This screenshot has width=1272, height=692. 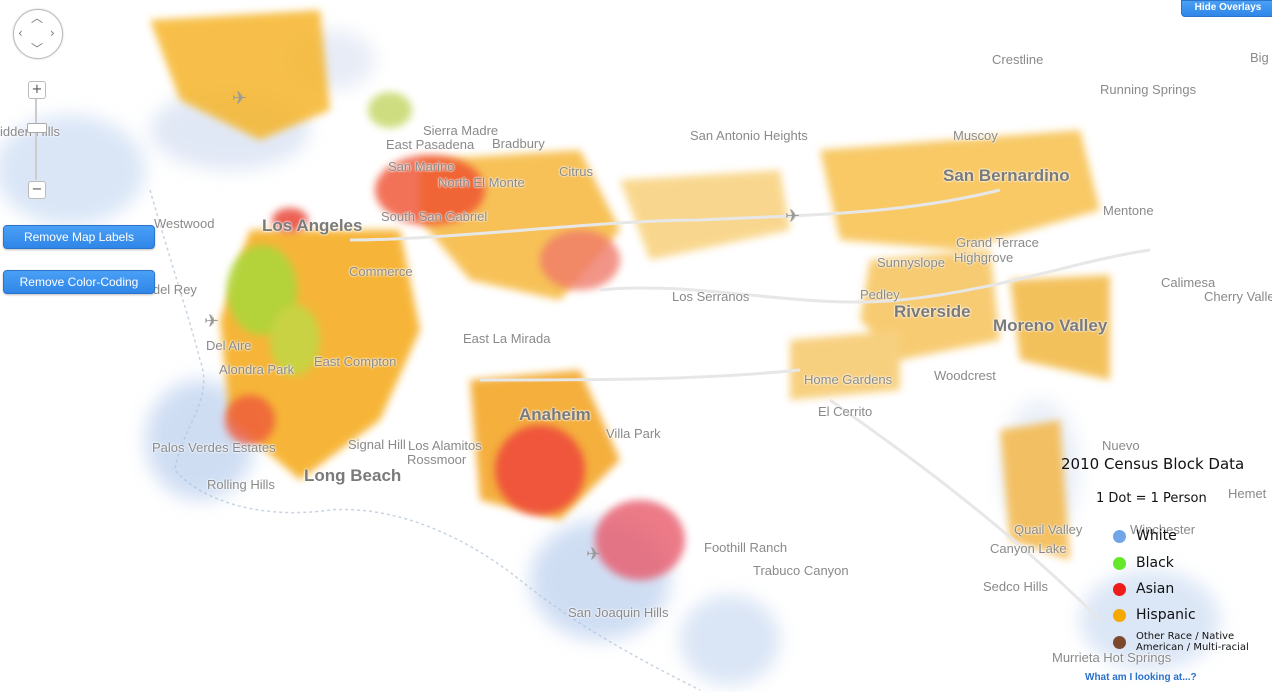 What do you see at coordinates (1048, 529) in the screenshot?
I see `label-quail-valley: Quail Valley` at bounding box center [1048, 529].